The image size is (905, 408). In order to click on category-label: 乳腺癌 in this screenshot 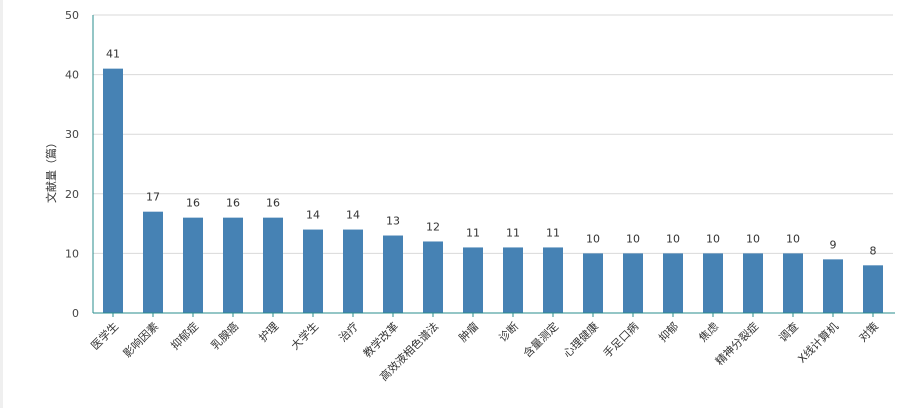, I will do `click(224, 335)`.